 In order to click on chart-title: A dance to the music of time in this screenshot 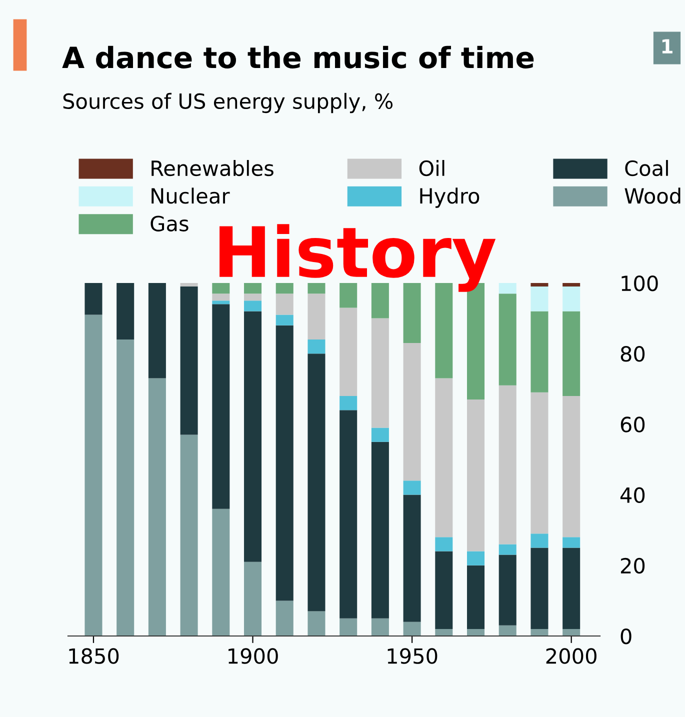, I will do `click(298, 57)`.